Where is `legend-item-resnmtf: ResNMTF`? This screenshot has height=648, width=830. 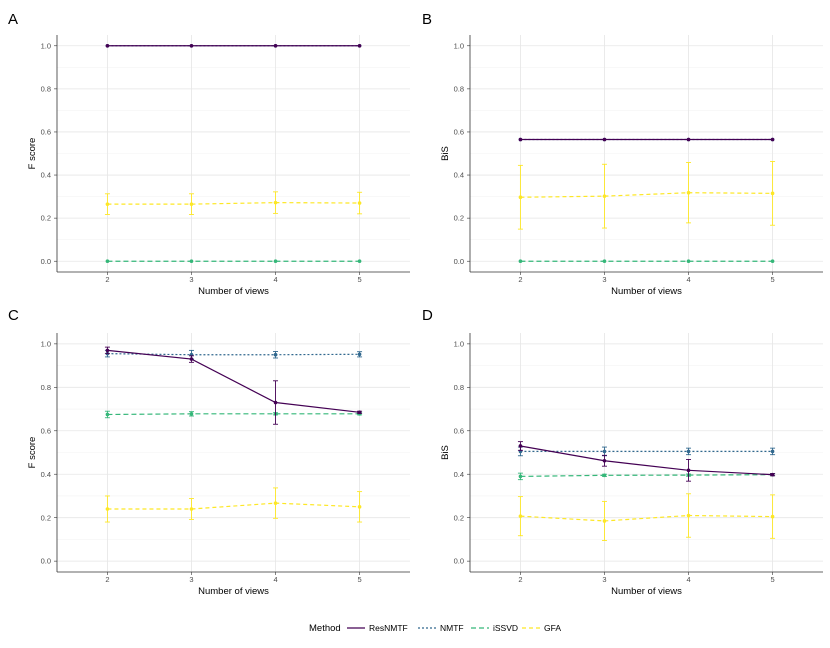 legend-item-resnmtf: ResNMTF is located at coordinates (377, 628).